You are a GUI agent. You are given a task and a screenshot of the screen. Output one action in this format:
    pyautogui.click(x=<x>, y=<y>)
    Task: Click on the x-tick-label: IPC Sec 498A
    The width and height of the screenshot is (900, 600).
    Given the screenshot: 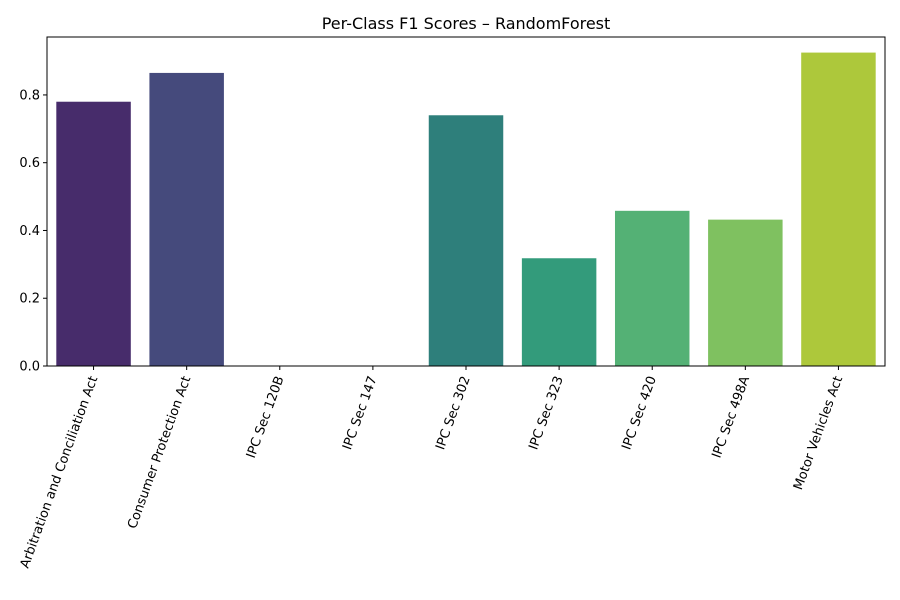 What is the action you would take?
    pyautogui.click(x=732, y=417)
    